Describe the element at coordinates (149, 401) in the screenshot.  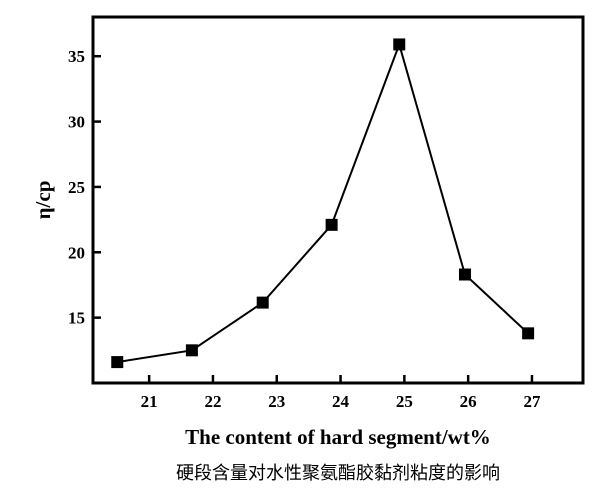
I see `x-tick-label: 21` at that location.